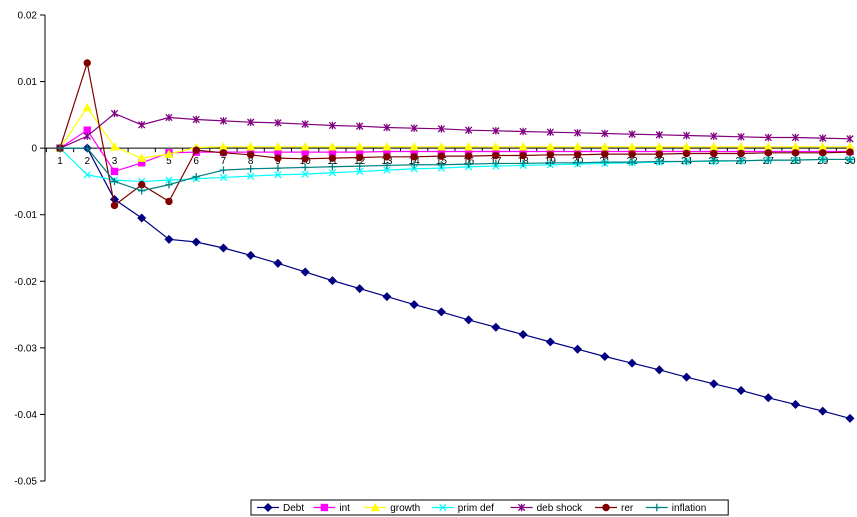  I want to click on x-tick-label: 13, so click(387, 161).